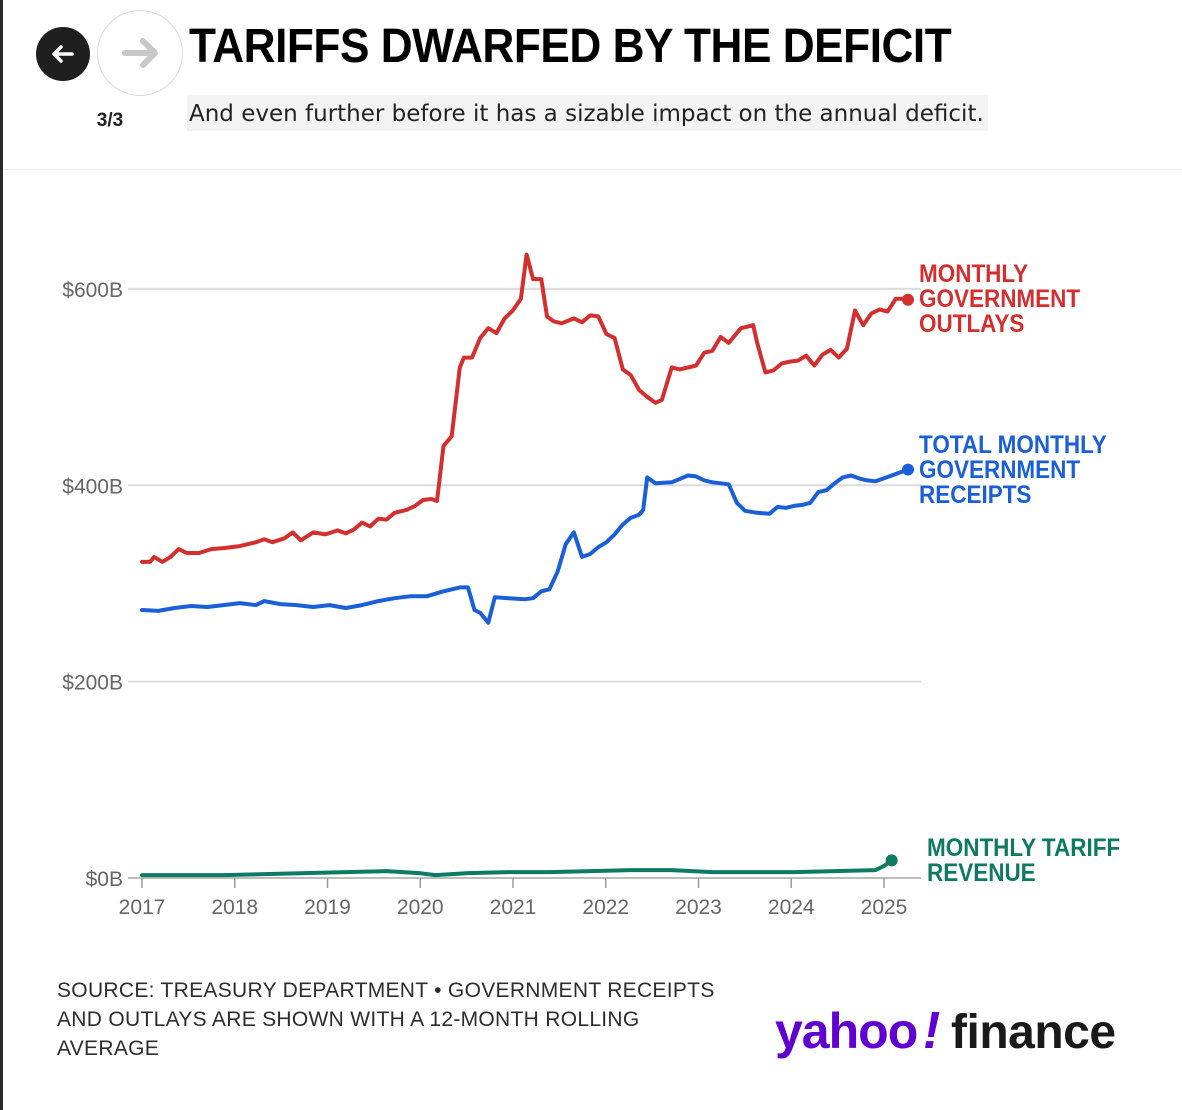 Image resolution: width=1182 pixels, height=1110 pixels. I want to click on arrow-left-icon, so click(63, 54).